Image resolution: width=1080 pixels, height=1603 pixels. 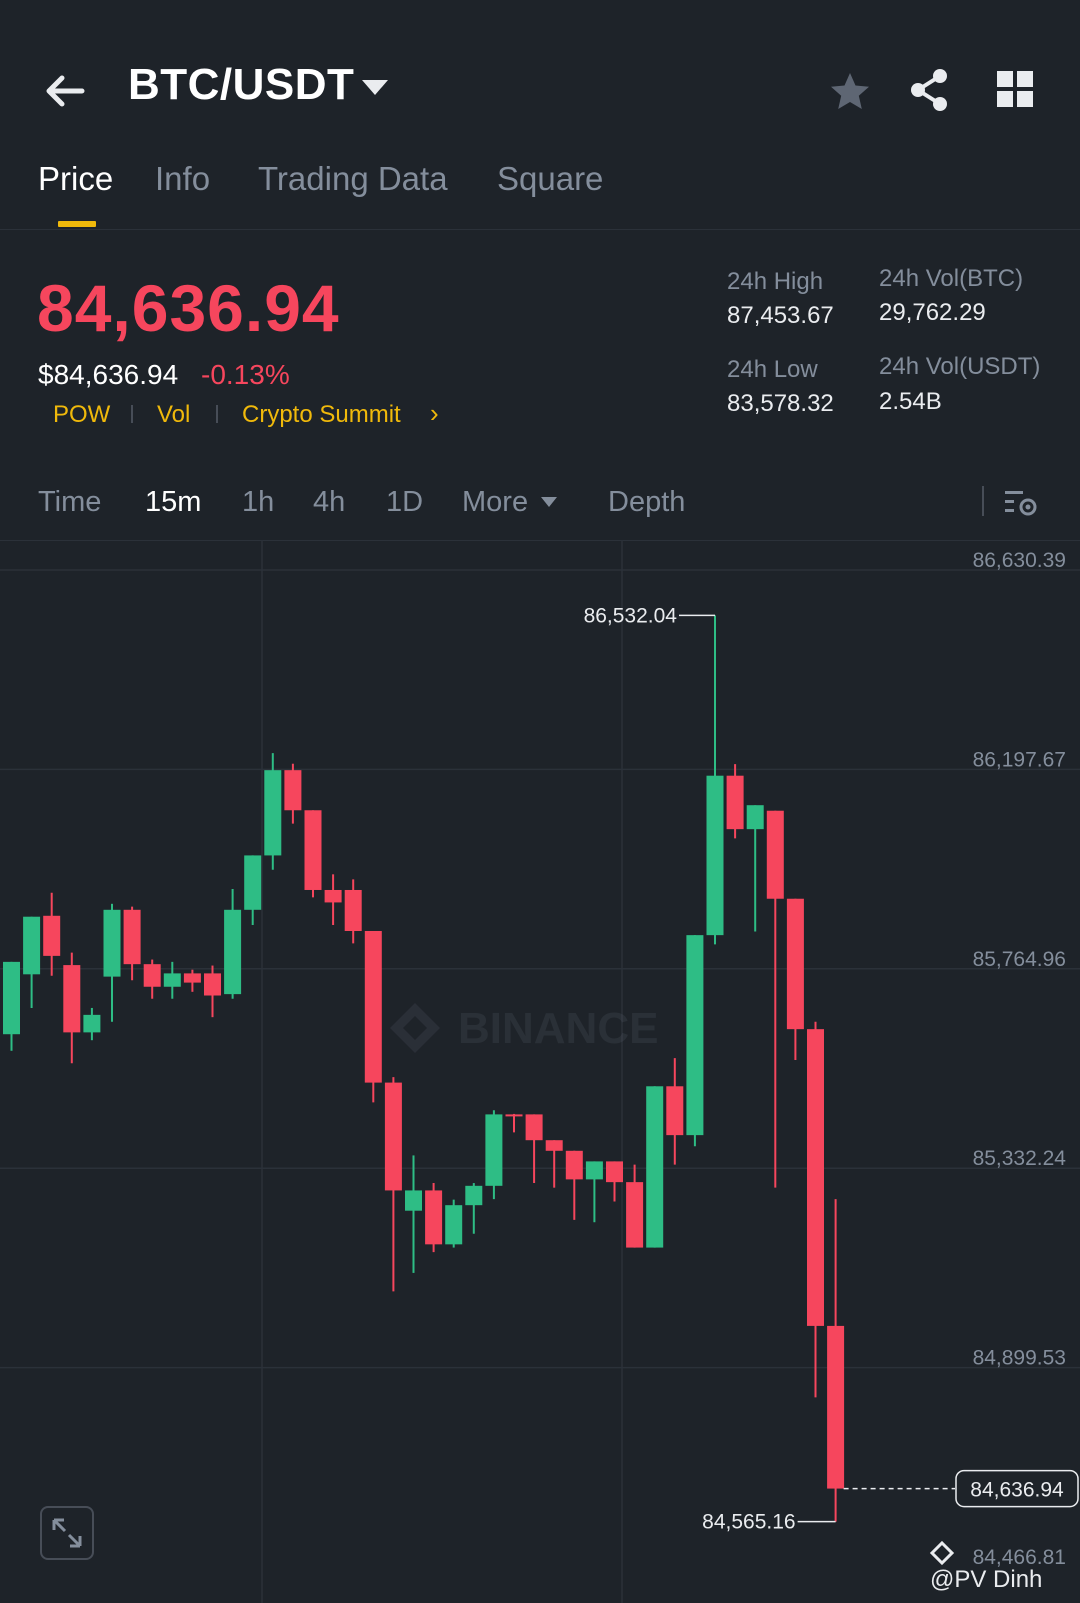 I want to click on toolbar-separator, so click(x=983, y=501).